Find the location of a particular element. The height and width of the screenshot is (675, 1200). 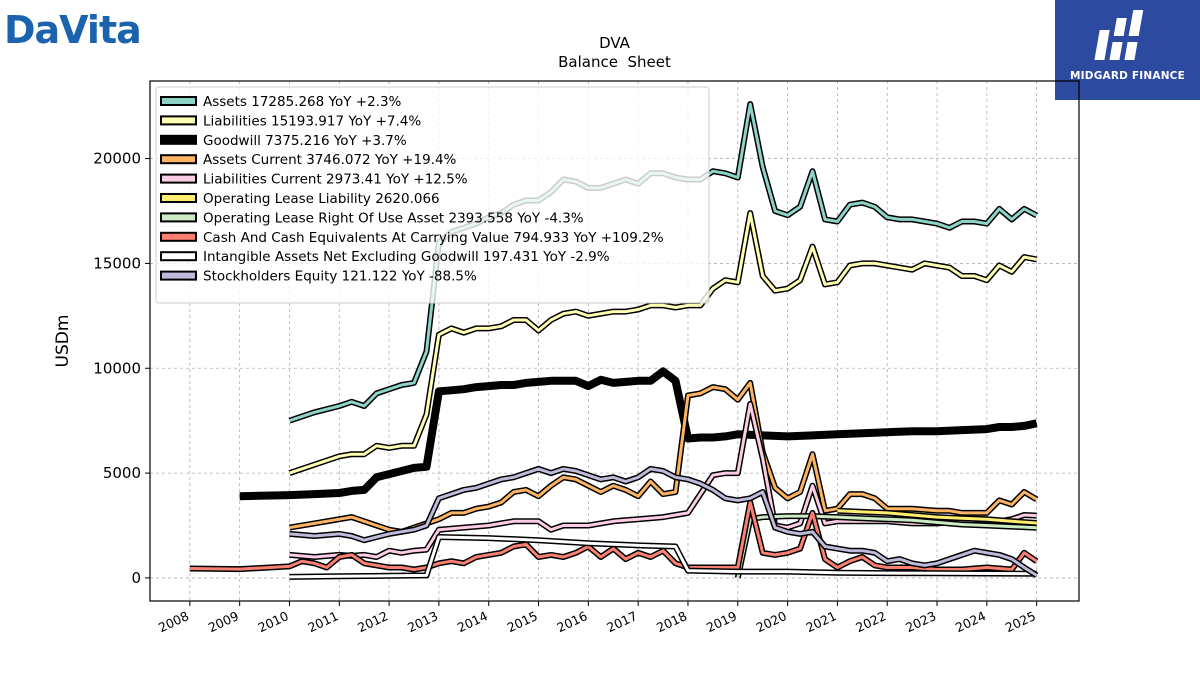

x-tick-label: 2009 is located at coordinates (223, 621).